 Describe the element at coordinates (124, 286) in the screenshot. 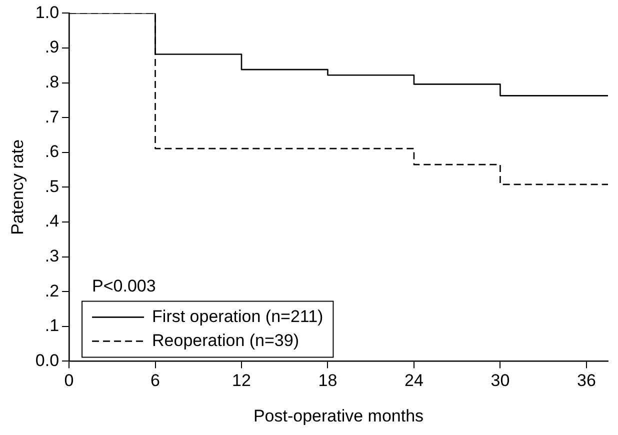

I see `annotation: P<0.003` at that location.